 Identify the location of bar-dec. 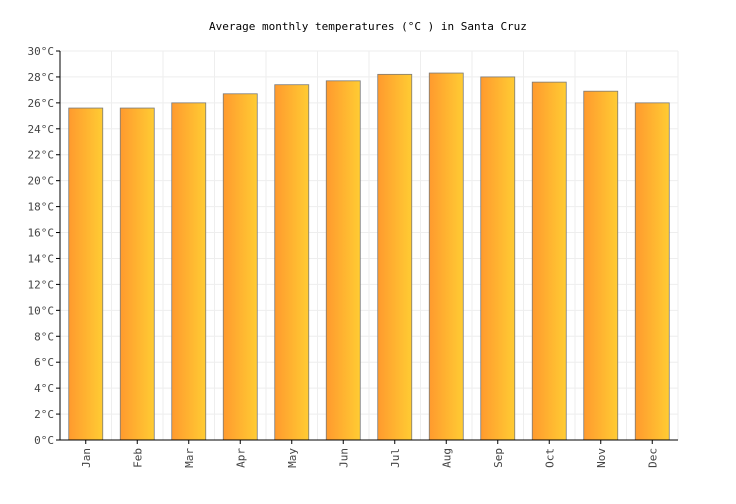
(652, 271).